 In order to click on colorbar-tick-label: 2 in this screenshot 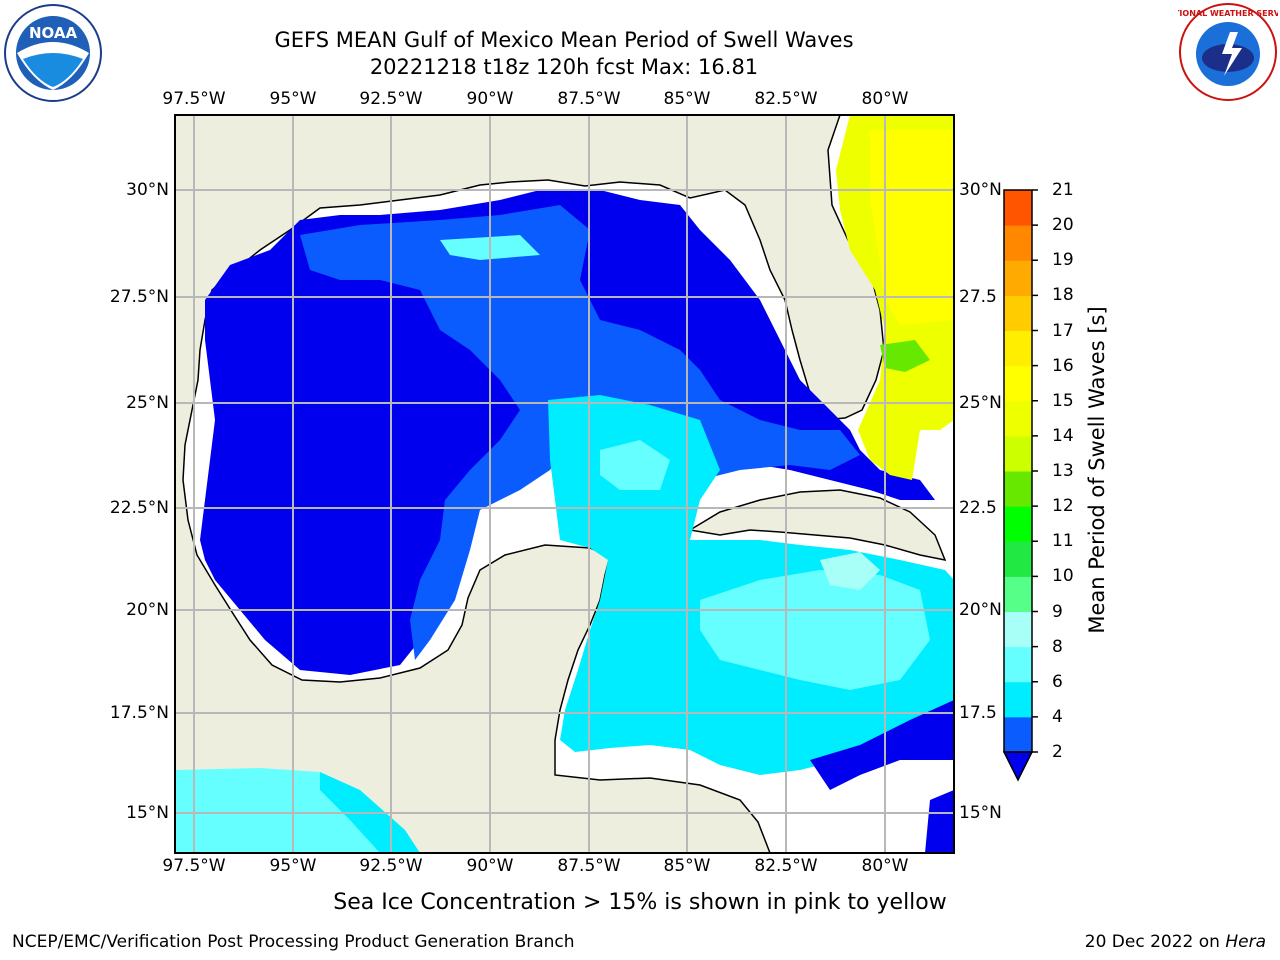, I will do `click(1057, 752)`.